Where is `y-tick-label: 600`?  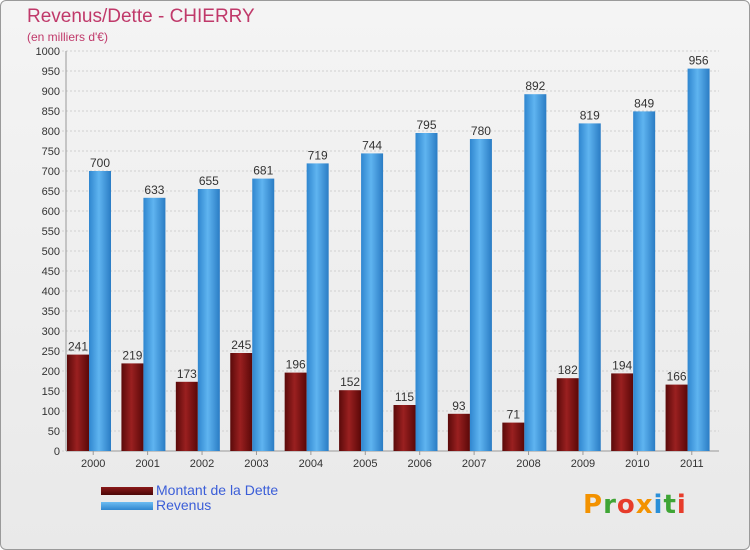
y-tick-label: 600 is located at coordinates (51, 212).